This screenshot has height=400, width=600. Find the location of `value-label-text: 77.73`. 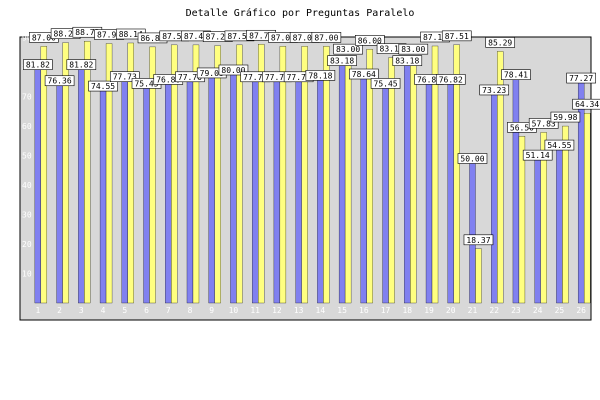

value-label-text: 77.73 is located at coordinates (125, 77).